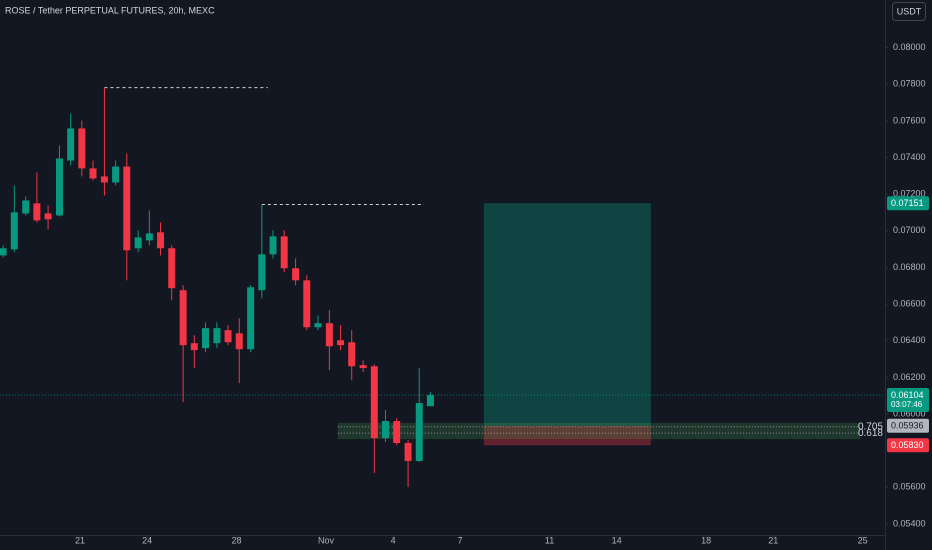 The image size is (932, 550). I want to click on y-tick-label: 0.06400, so click(909, 340).